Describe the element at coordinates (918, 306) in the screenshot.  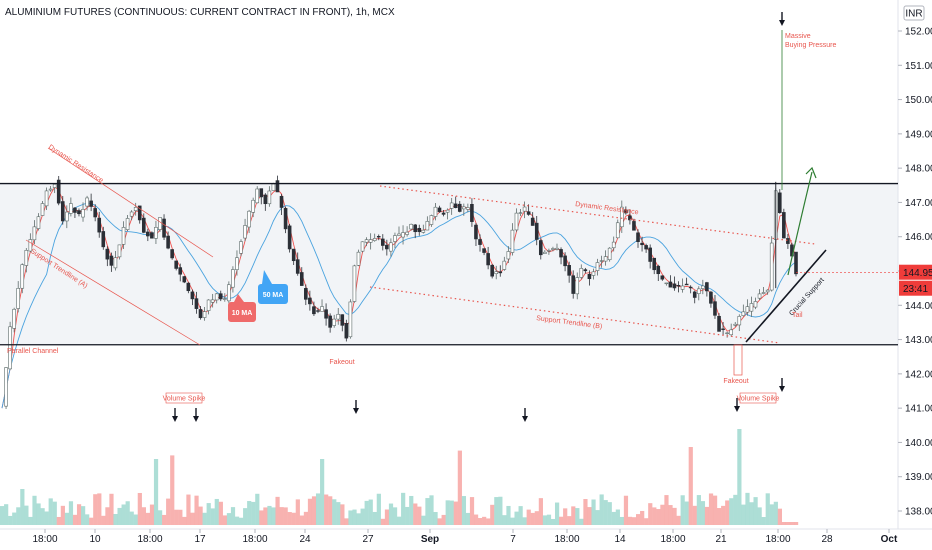
I see `price-tick-label: 144.00` at that location.